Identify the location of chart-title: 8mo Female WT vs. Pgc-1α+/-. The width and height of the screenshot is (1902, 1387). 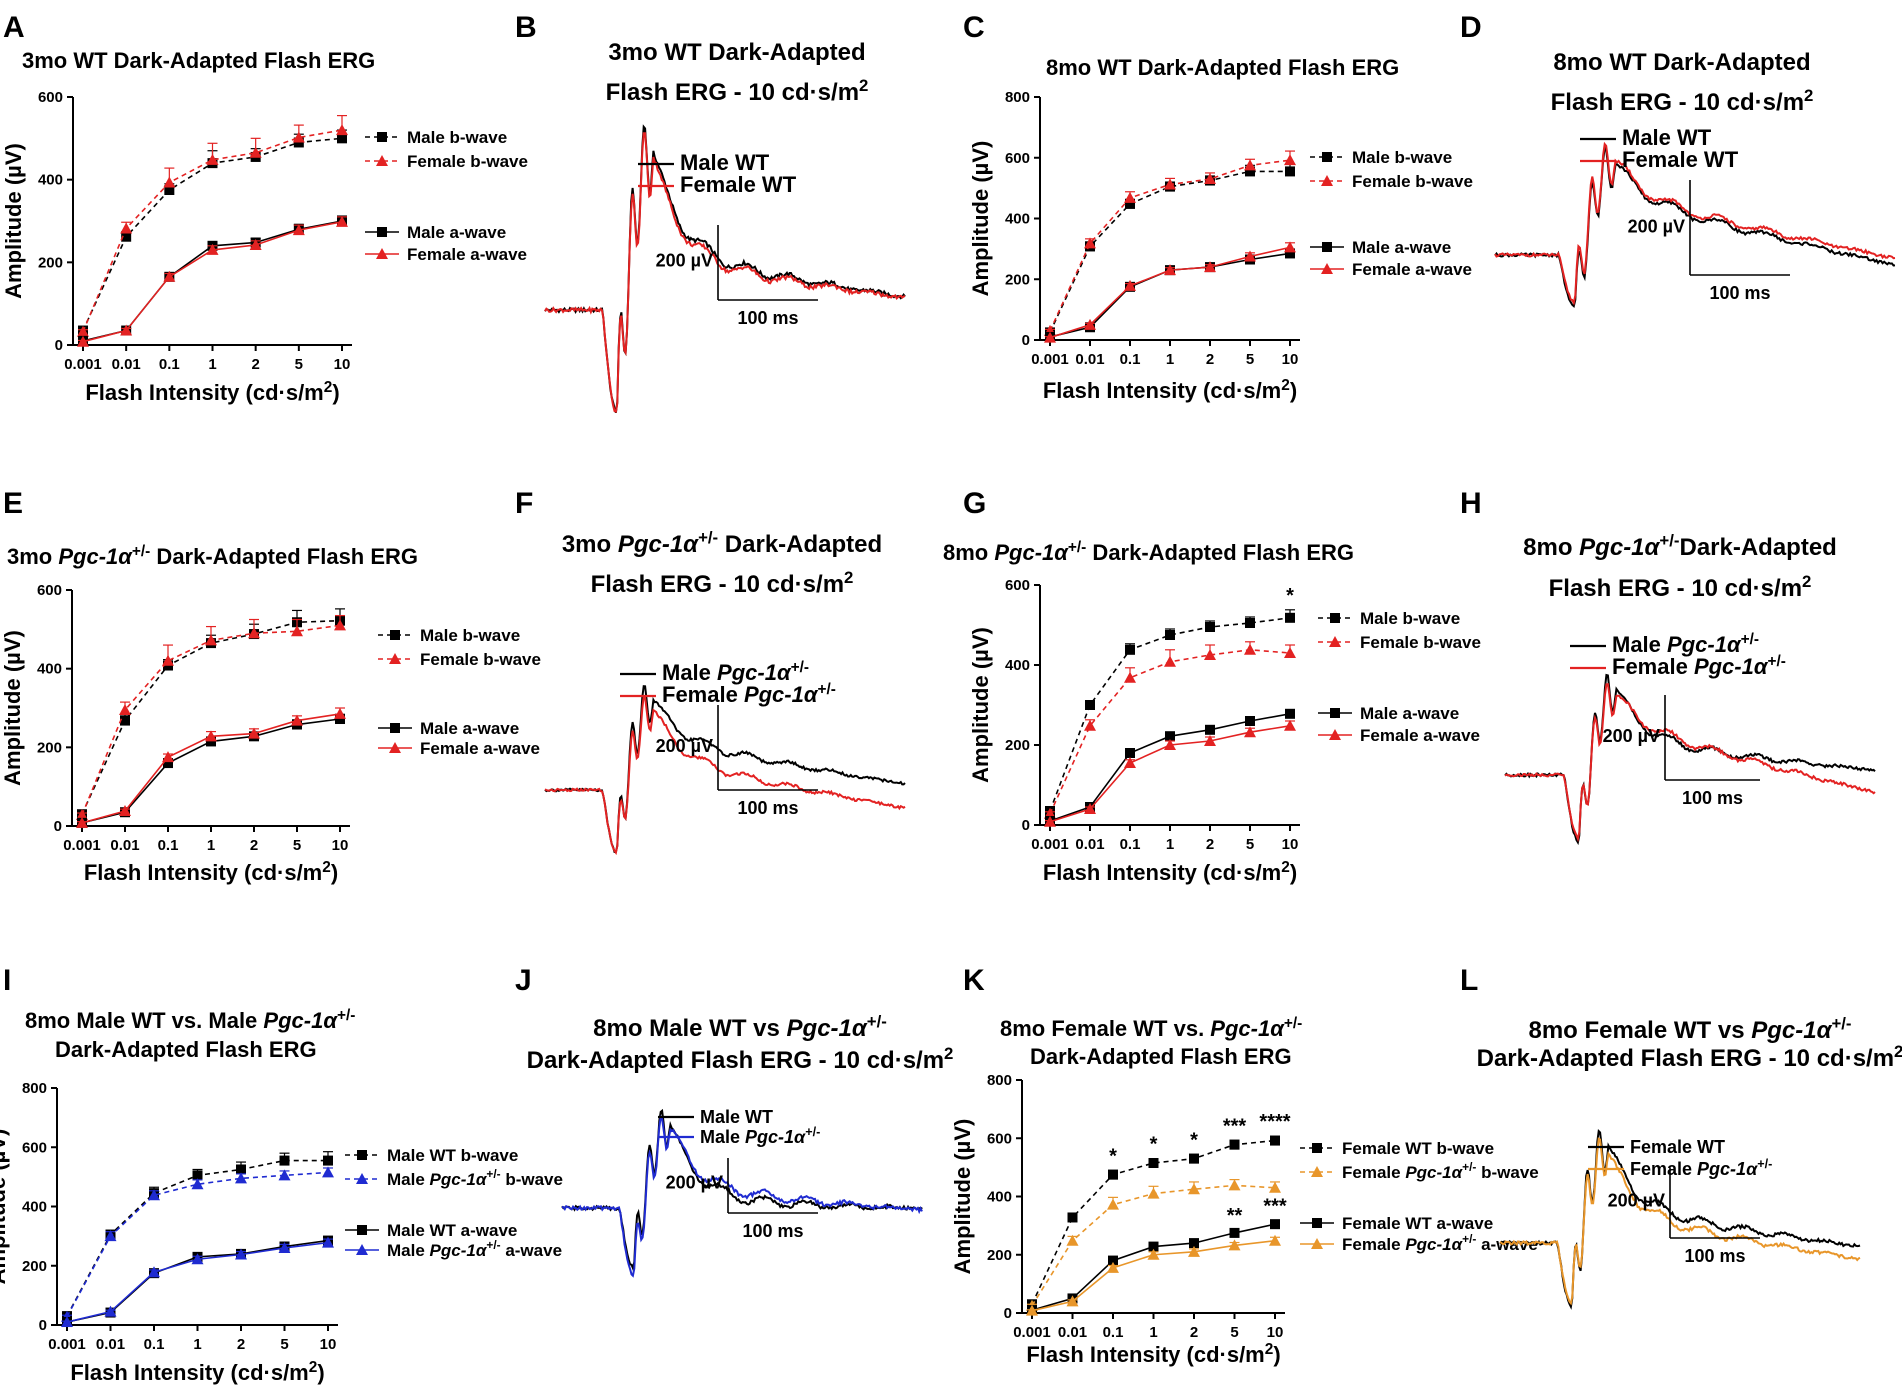
(1151, 1028).